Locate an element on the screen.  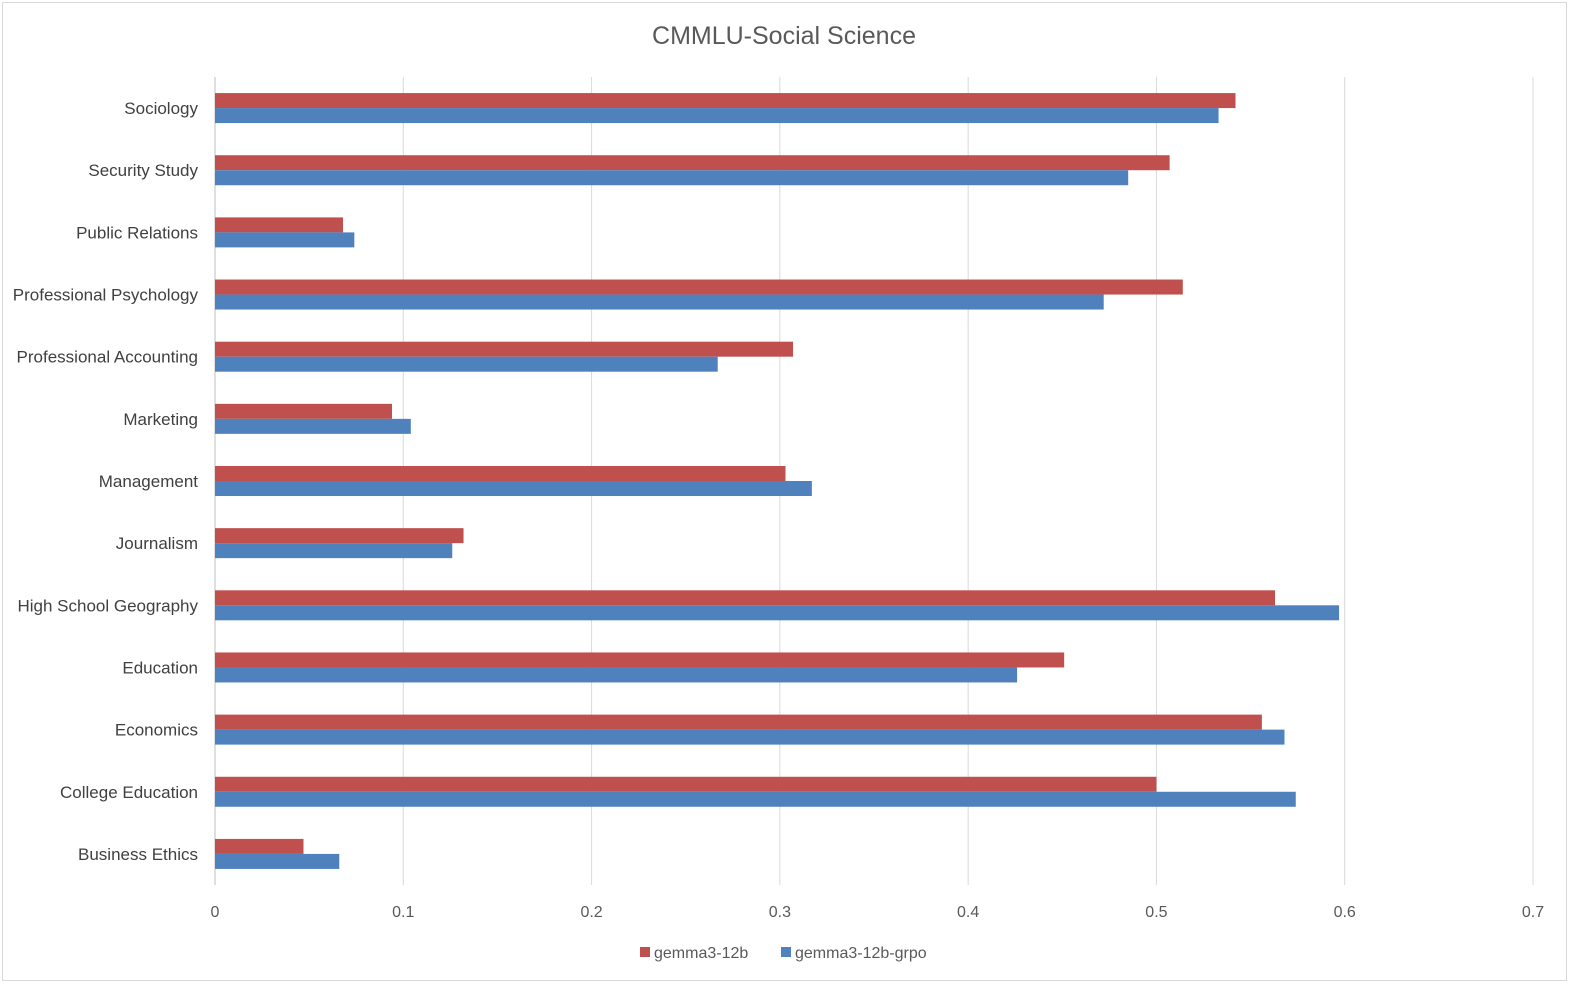
bar-gemma3-12b-grpo-high-school-geography is located at coordinates (777, 613).